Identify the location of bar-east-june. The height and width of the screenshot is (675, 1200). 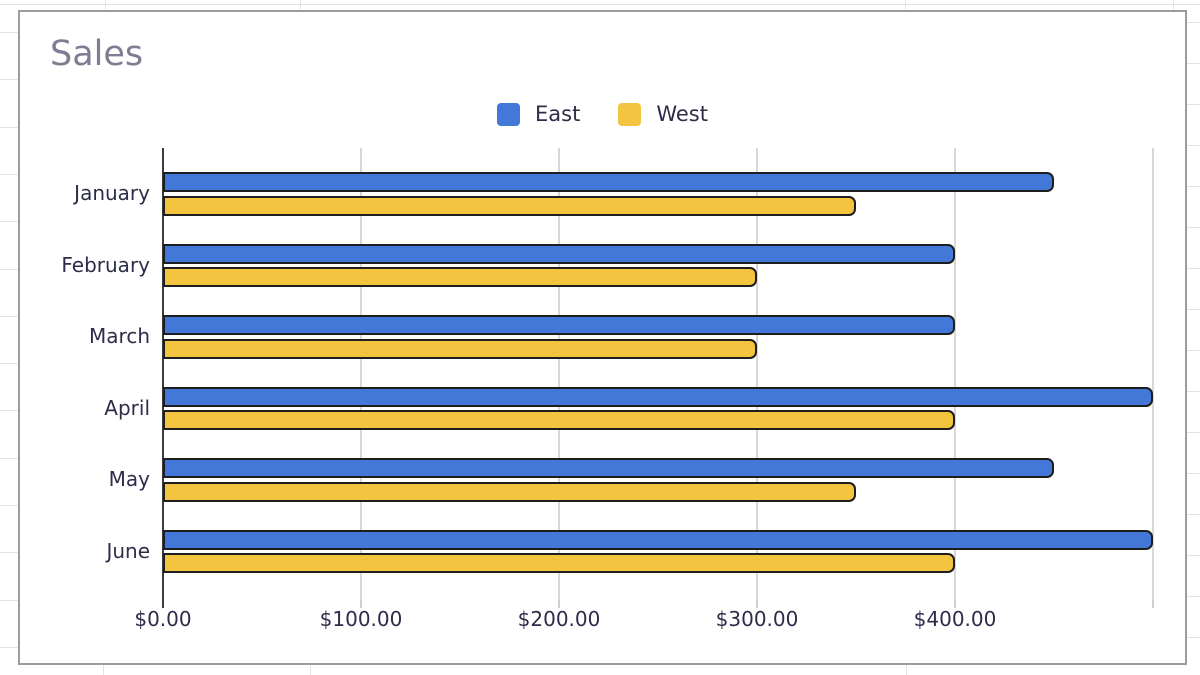
(658, 539).